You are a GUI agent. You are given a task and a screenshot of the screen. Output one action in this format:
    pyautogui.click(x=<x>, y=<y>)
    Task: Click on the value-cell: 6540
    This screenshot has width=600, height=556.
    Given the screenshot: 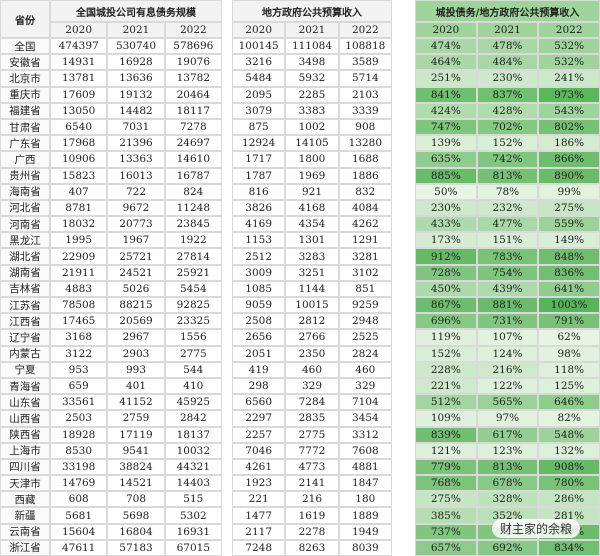 What is the action you would take?
    pyautogui.click(x=79, y=127)
    